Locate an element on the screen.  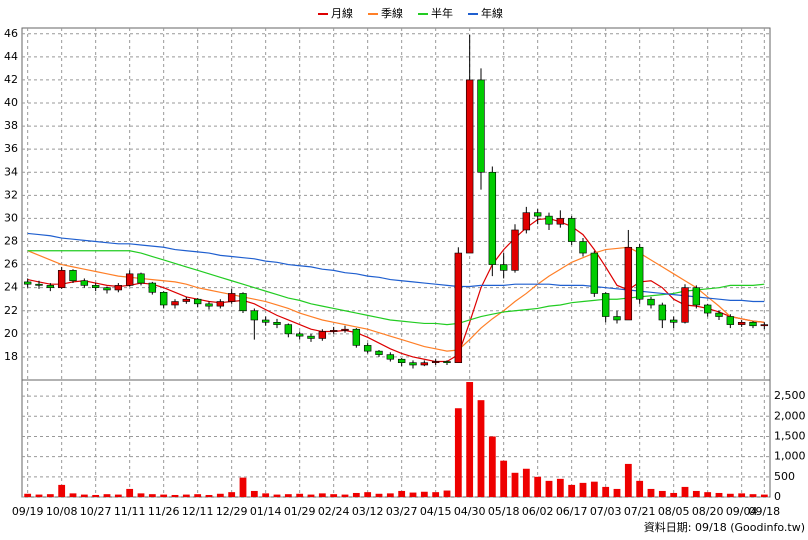
footer: 資料日期: 09/18 (Goodinfo.tw) is located at coordinates (724, 527).